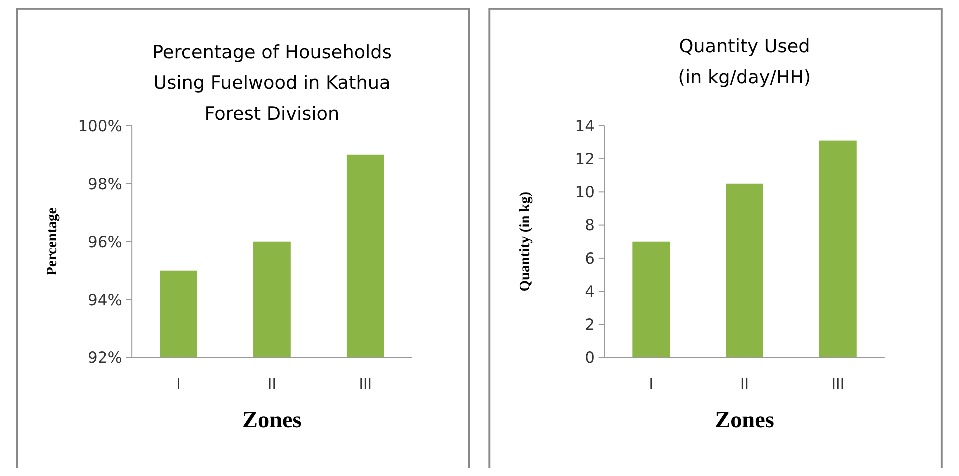 Image resolution: width=959 pixels, height=476 pixels. I want to click on y-tick-label: 100%, so click(100, 126).